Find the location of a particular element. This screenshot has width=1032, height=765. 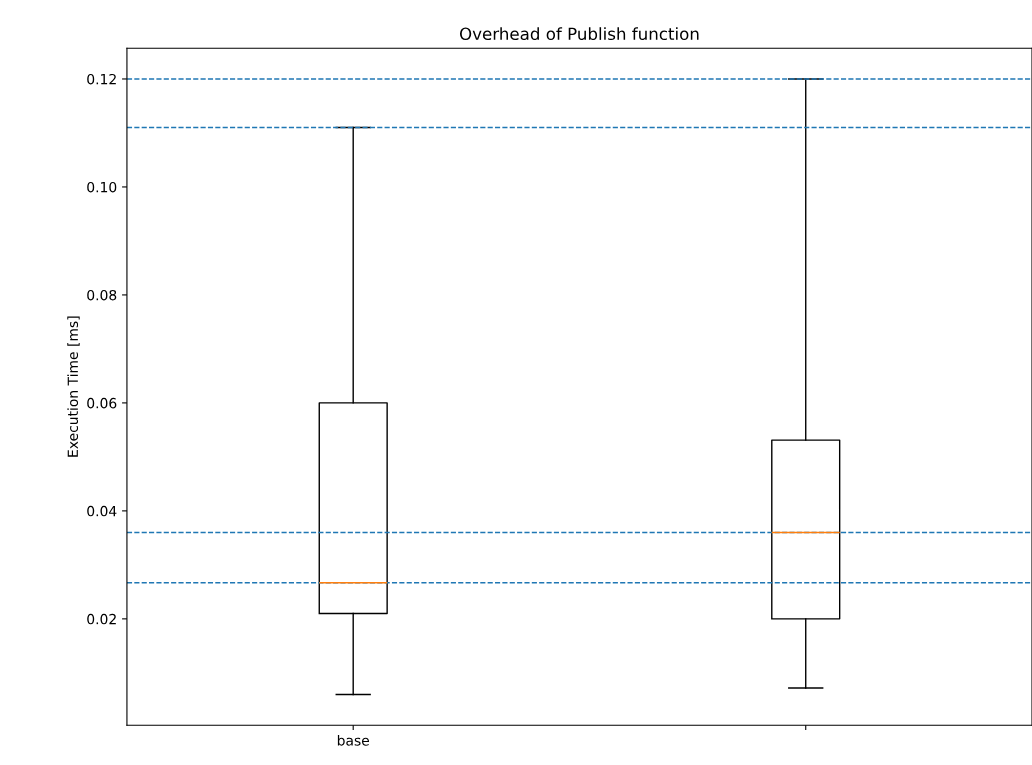

y-axis-title: Execution Time [ms] is located at coordinates (73, 386).